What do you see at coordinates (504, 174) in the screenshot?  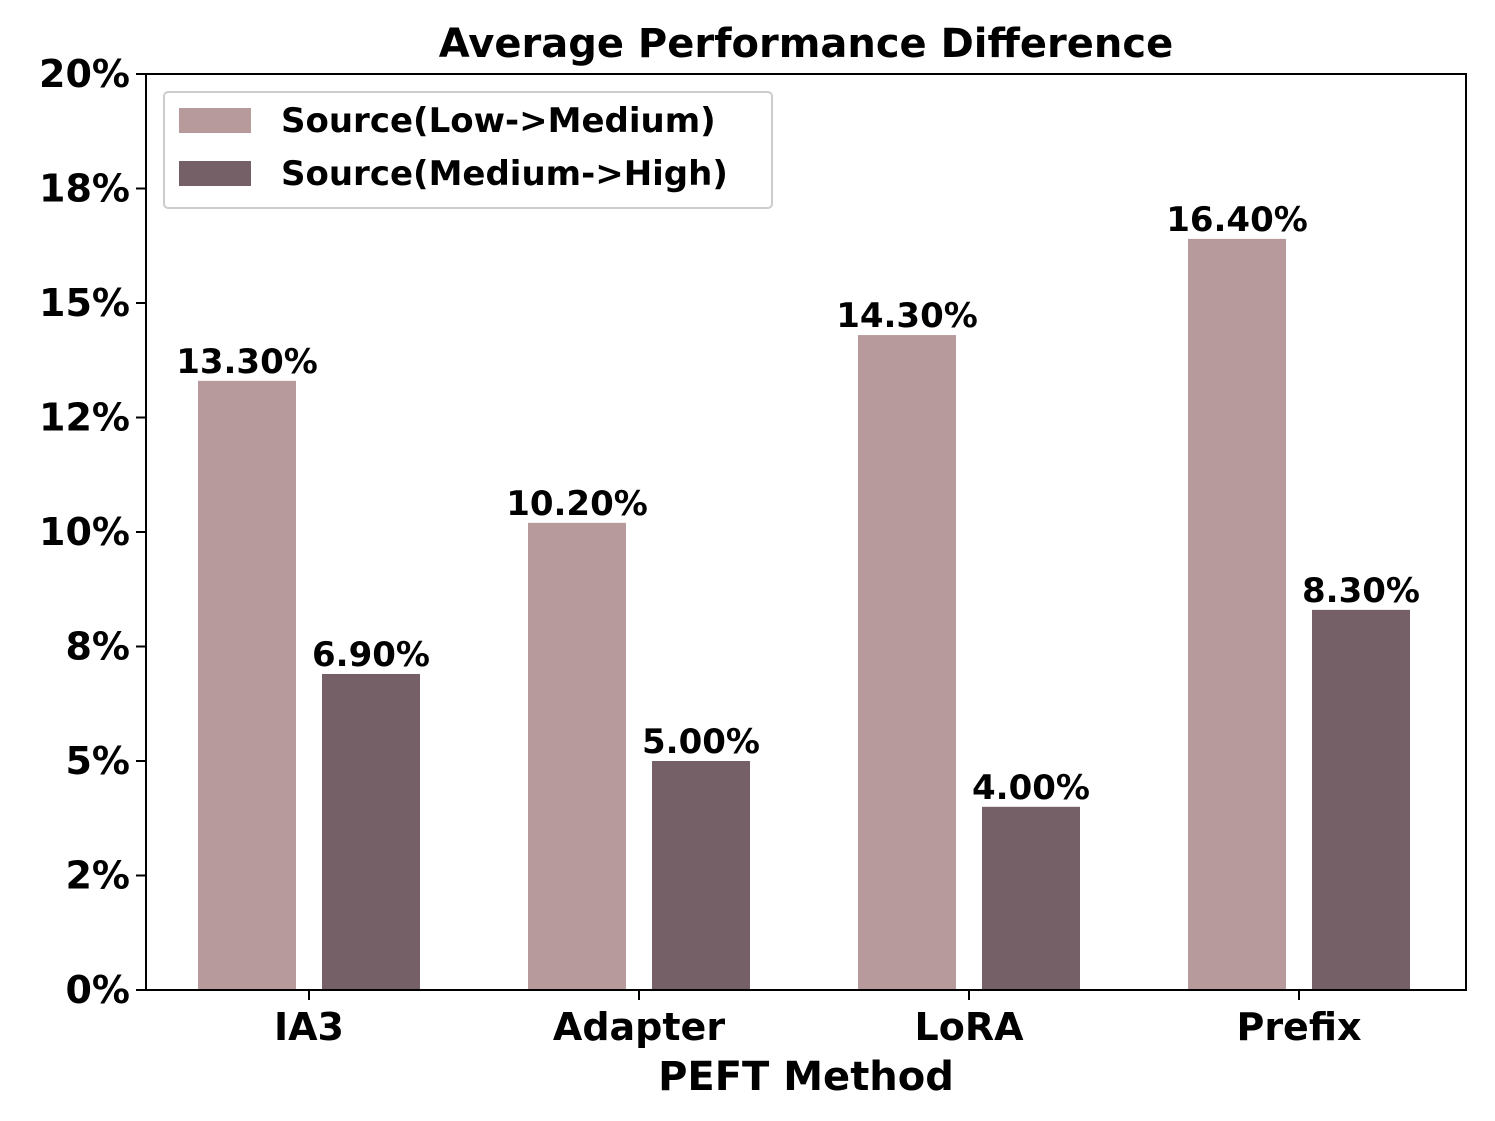 I see `legend-label: Source(Medium->High)` at bounding box center [504, 174].